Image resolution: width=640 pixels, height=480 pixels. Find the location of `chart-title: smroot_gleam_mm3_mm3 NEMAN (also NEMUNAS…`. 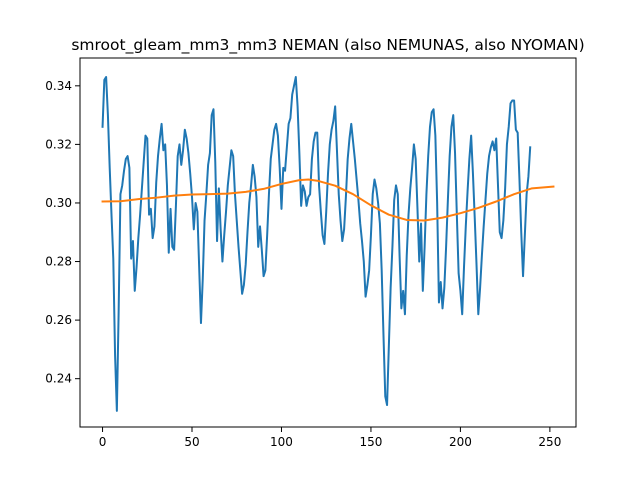

chart-title: smroot_gleam_mm3_mm3 NEMAN (also NEMUNAS… is located at coordinates (327, 45).